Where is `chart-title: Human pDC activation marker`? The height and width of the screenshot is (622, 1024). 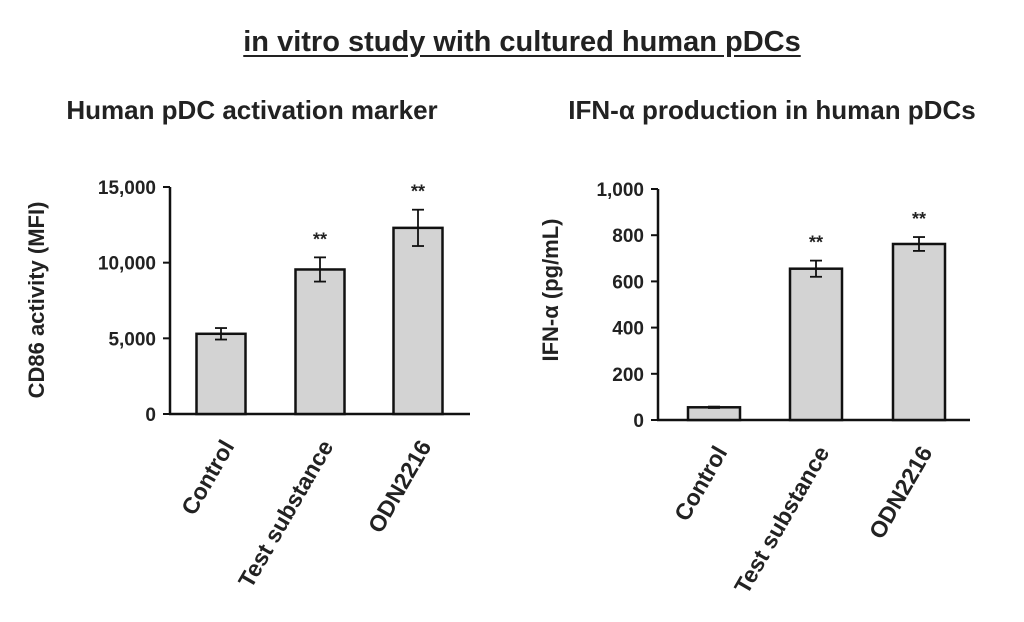 chart-title: Human pDC activation marker is located at coordinates (251, 110).